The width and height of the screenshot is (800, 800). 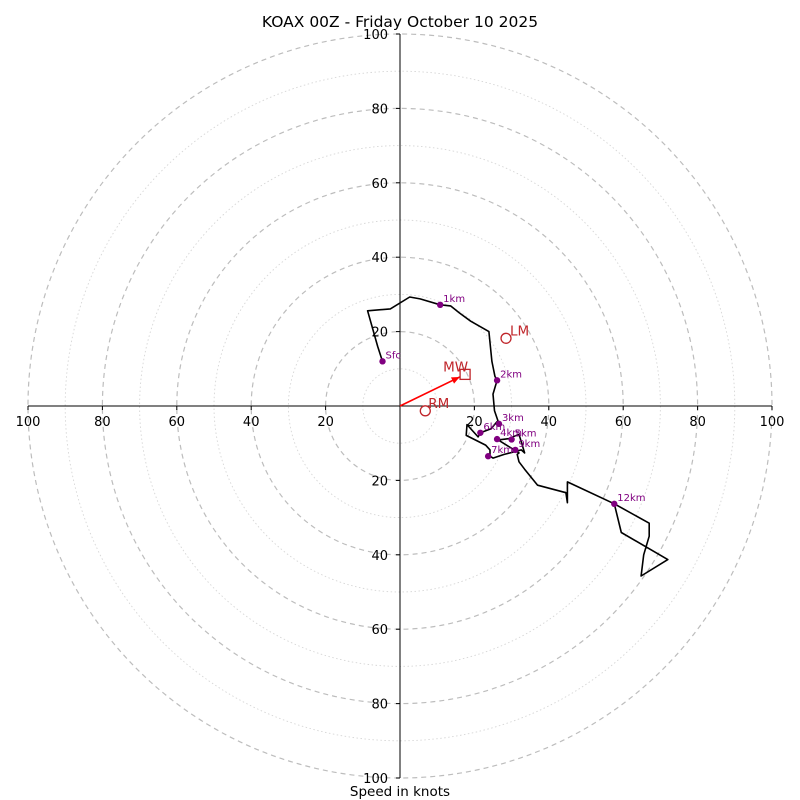 I want to click on mean-wind-arrowhead, so click(x=455, y=380).